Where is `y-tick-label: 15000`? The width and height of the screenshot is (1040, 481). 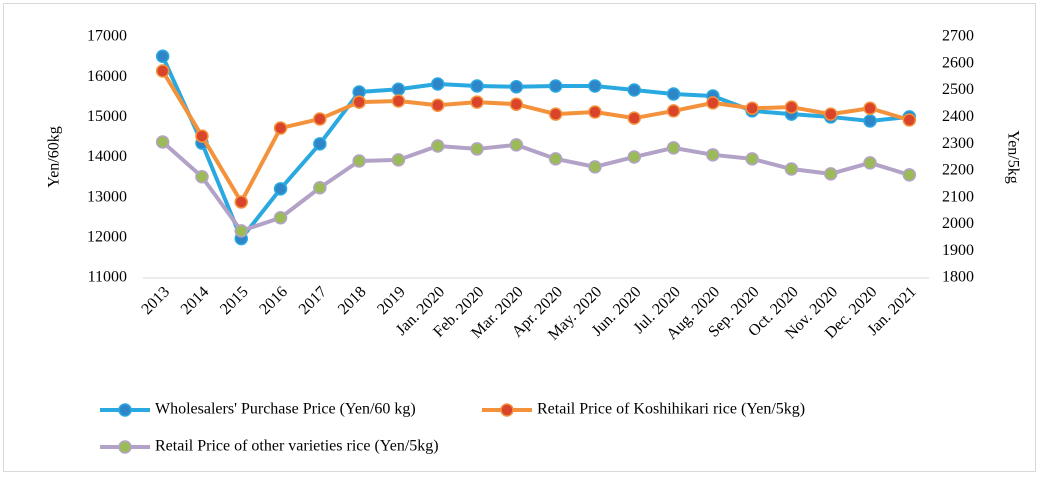
y-tick-label: 15000 is located at coordinates (107, 116).